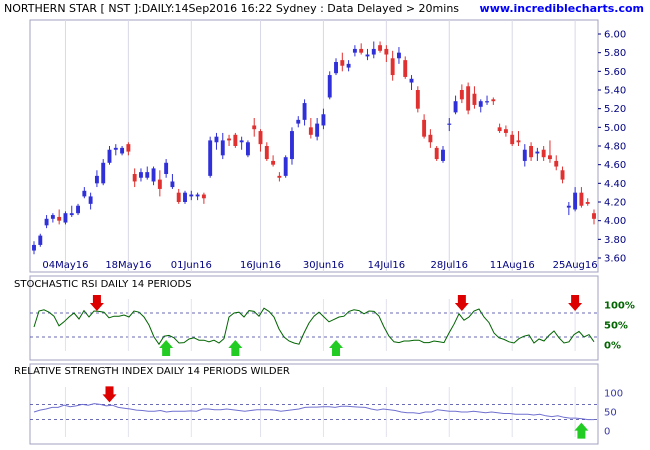 This screenshot has height=450, width=650. I want to click on stochastic-y-axis: 100% 50% 0%, so click(619, 326).